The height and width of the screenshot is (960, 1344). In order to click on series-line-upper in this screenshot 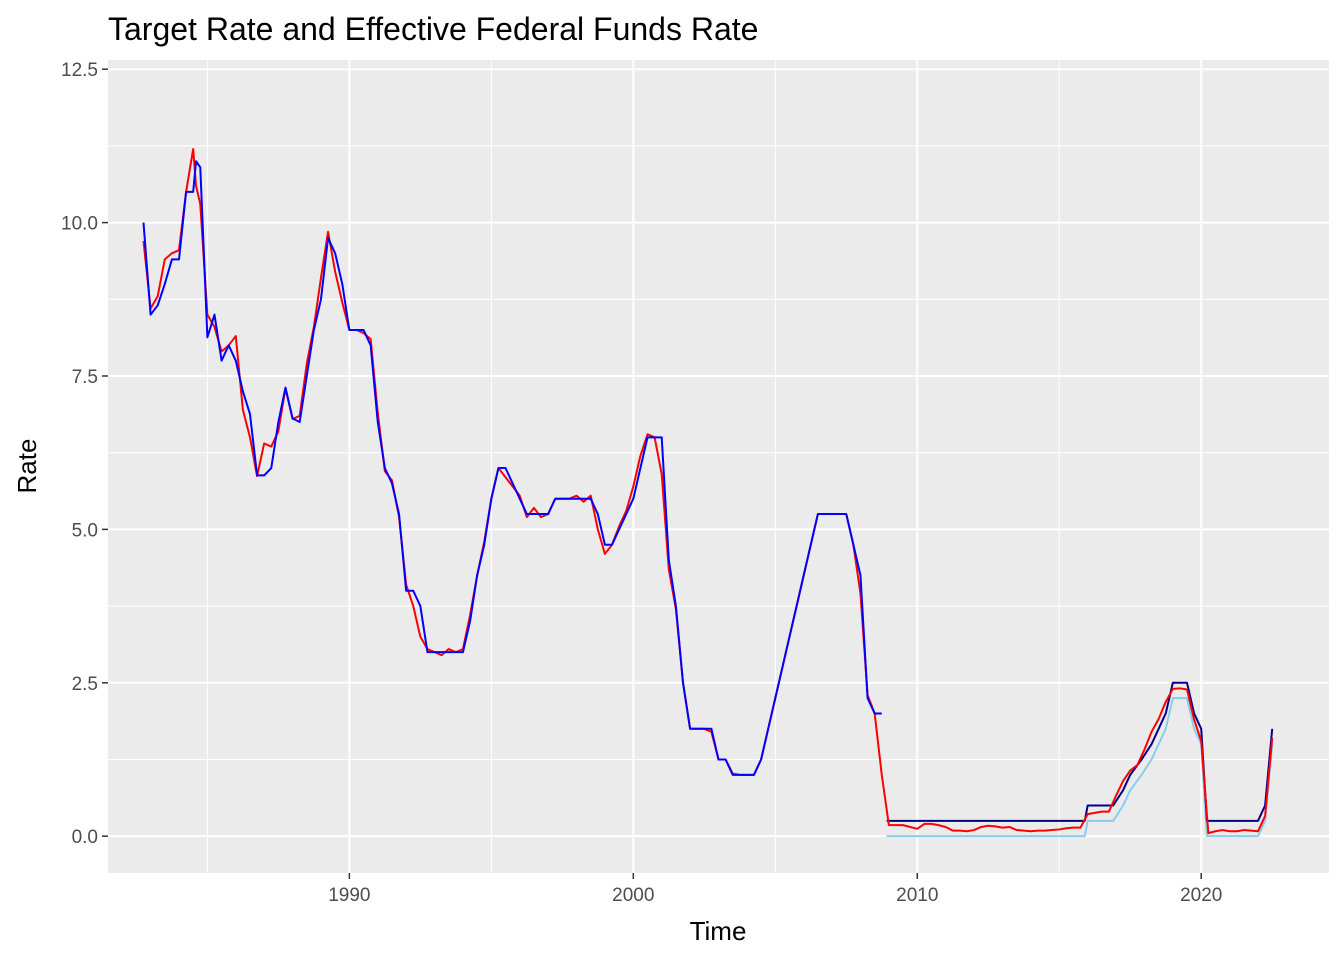, I will do `click(1080, 751)`.